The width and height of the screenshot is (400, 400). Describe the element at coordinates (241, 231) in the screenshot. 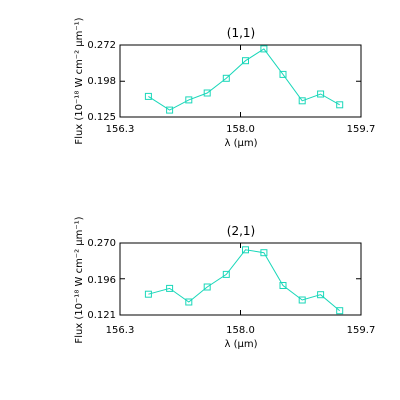

I see `panel-title: (2,1)` at that location.